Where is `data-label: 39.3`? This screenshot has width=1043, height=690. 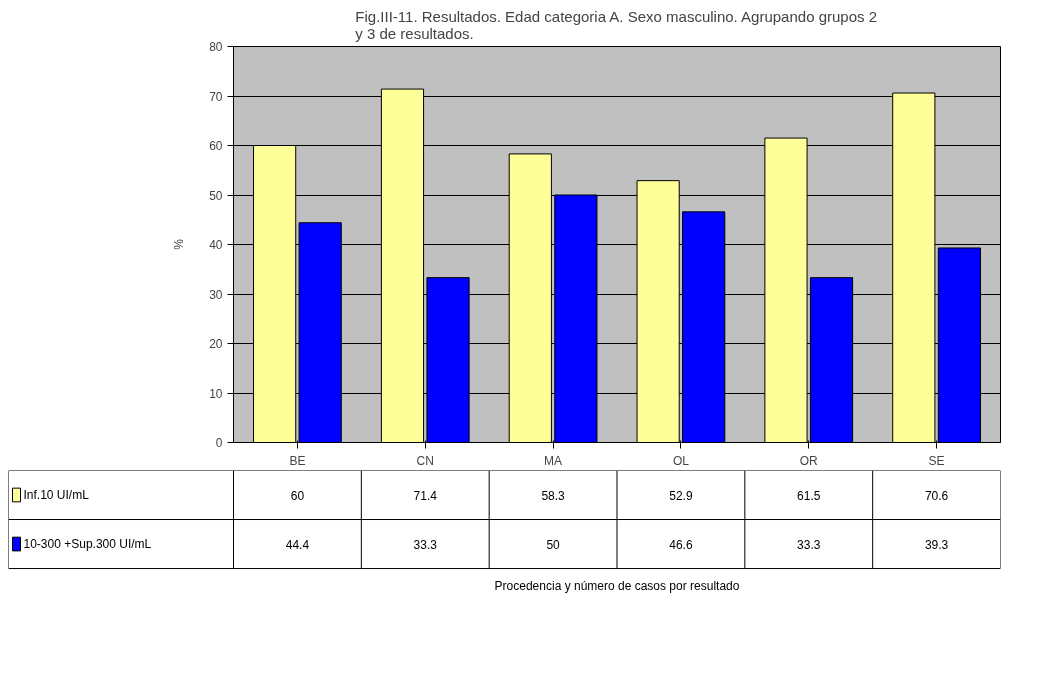 data-label: 39.3 is located at coordinates (936, 544).